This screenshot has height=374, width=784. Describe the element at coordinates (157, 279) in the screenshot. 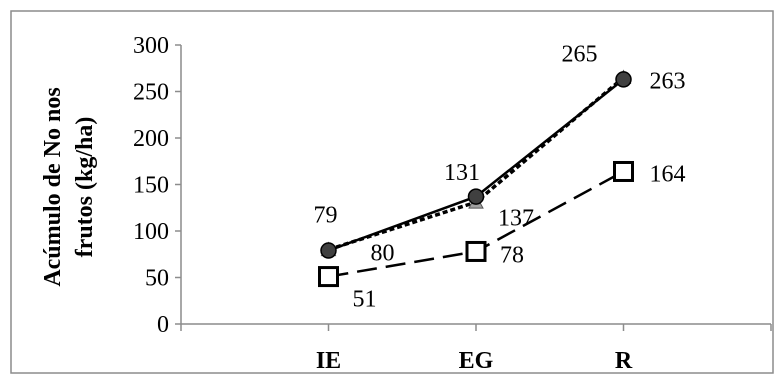

I see `y-tick-label: 50` at that location.